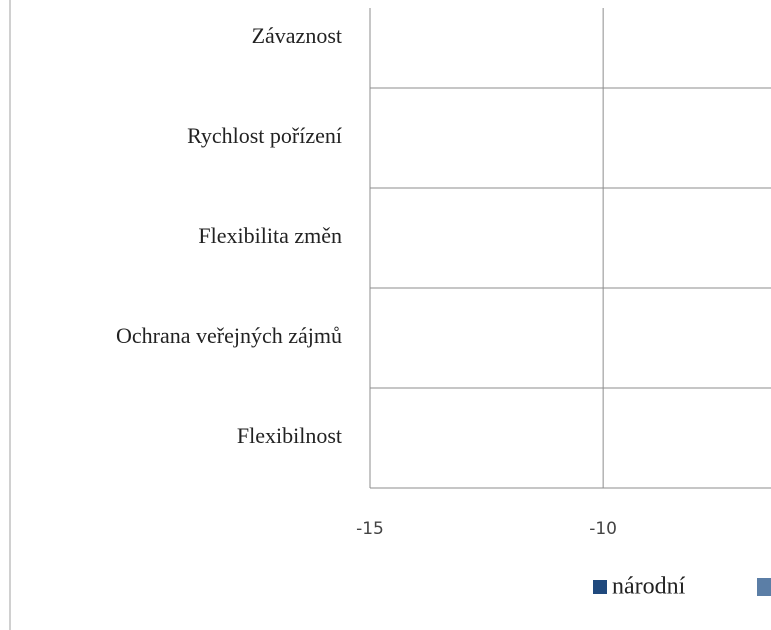  I want to click on legend-swatch-cut, so click(764, 587).